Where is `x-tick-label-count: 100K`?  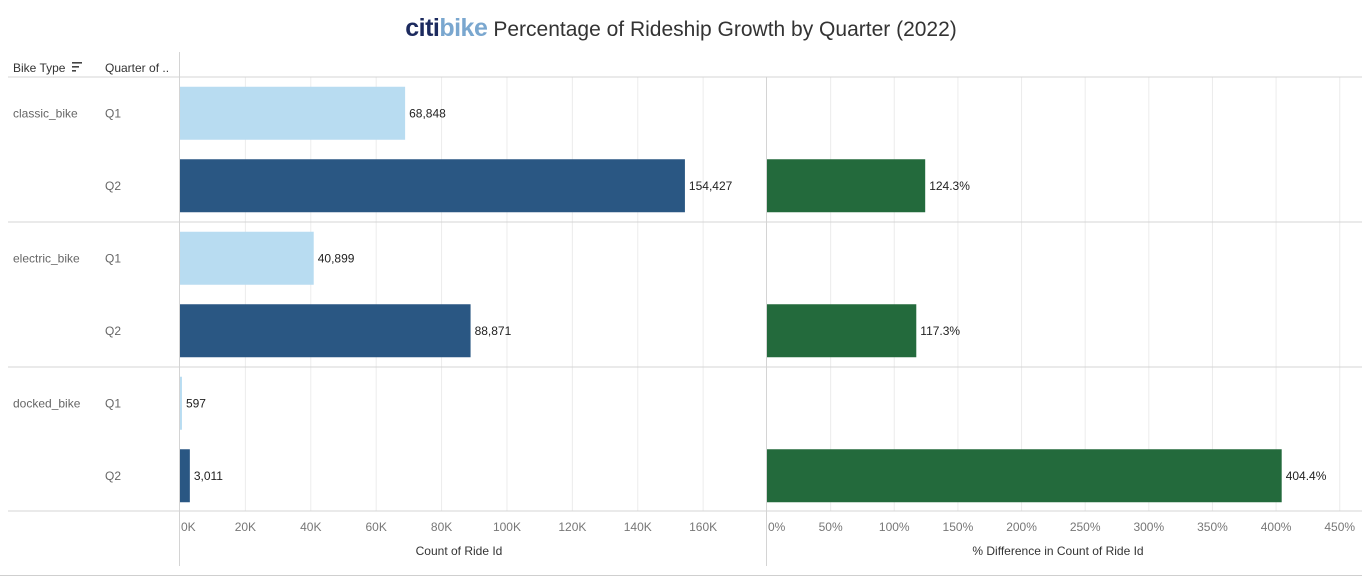
x-tick-label-count: 100K is located at coordinates (507, 527).